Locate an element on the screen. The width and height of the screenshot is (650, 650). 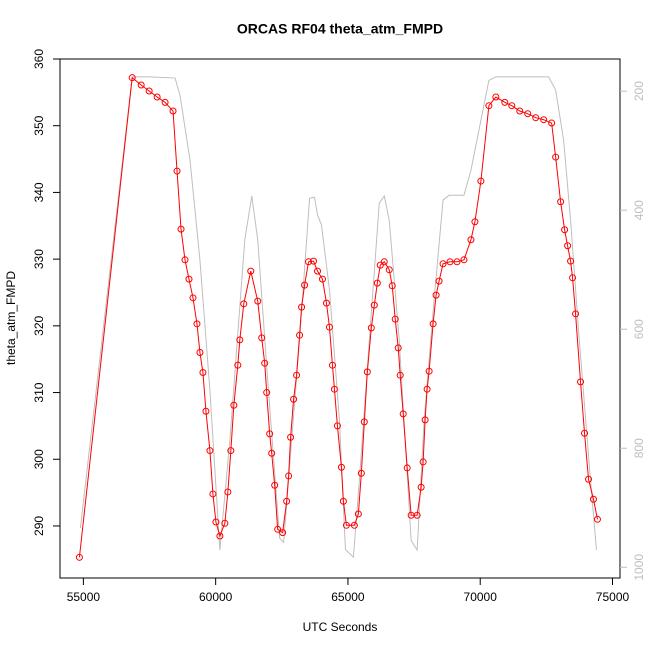
x-tick-label: 60000 is located at coordinates (216, 597).